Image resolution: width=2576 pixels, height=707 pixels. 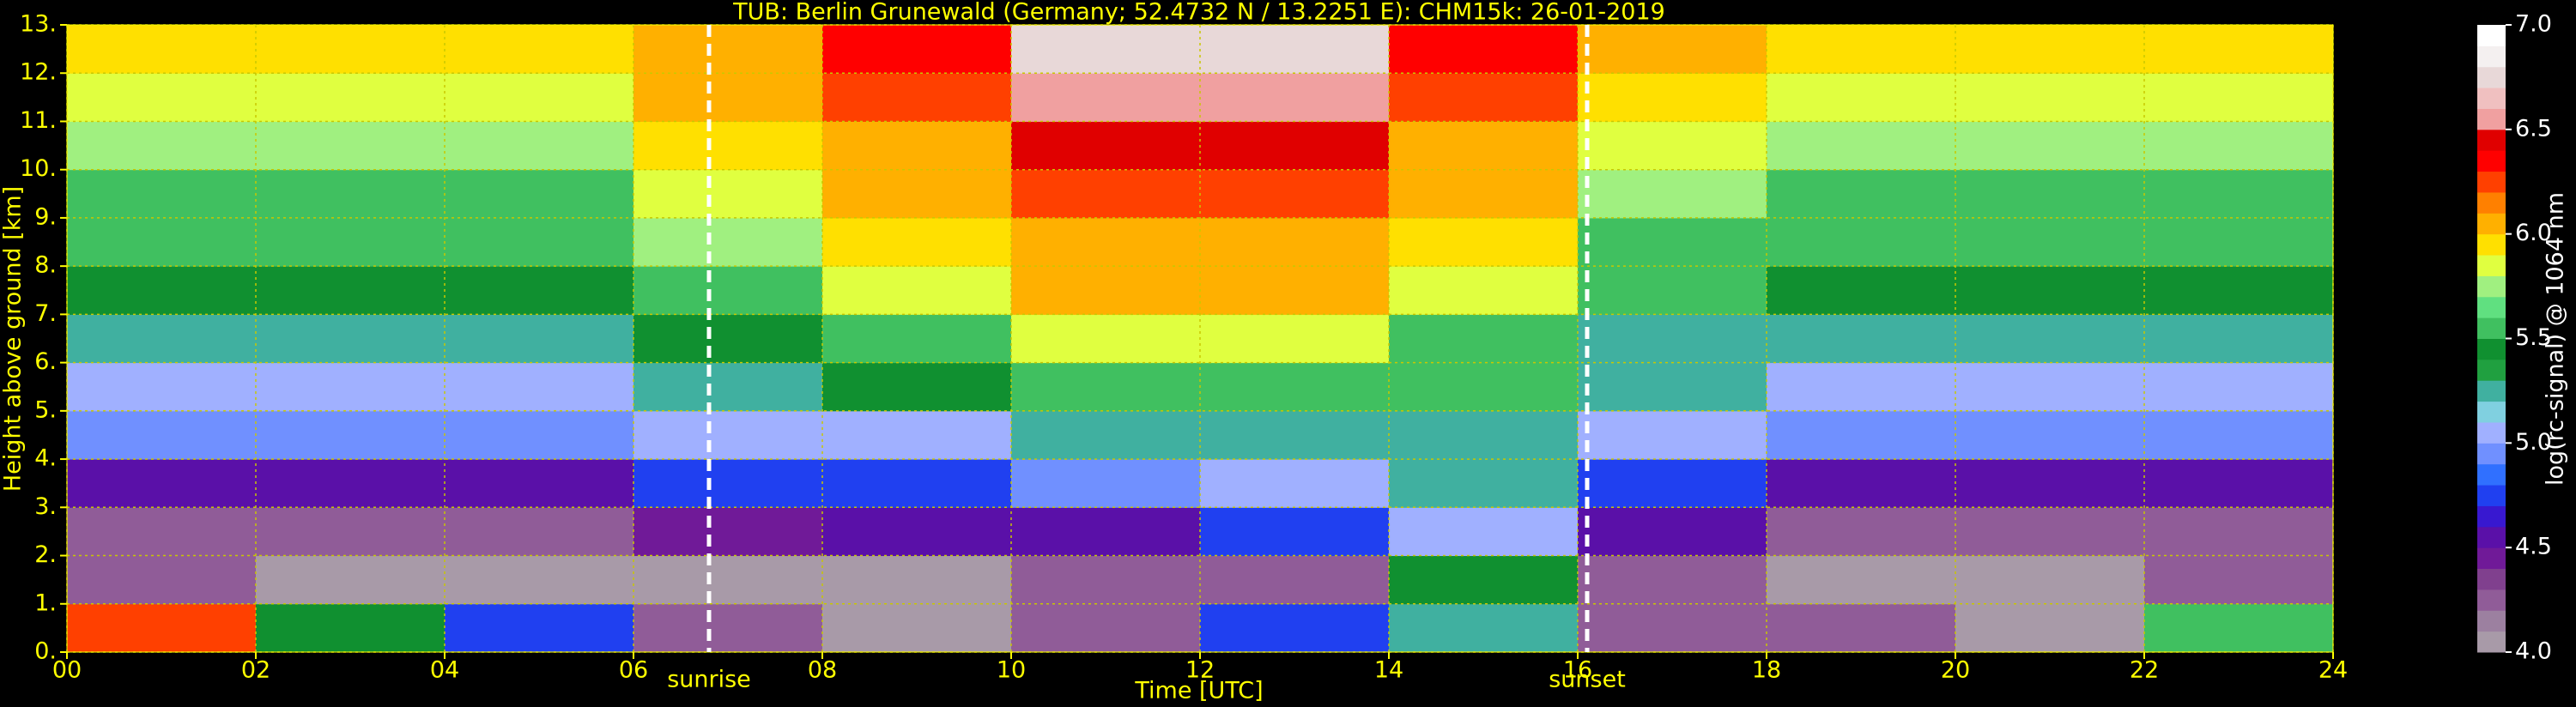 I want to click on y-tick-label: 7., so click(x=45, y=314).